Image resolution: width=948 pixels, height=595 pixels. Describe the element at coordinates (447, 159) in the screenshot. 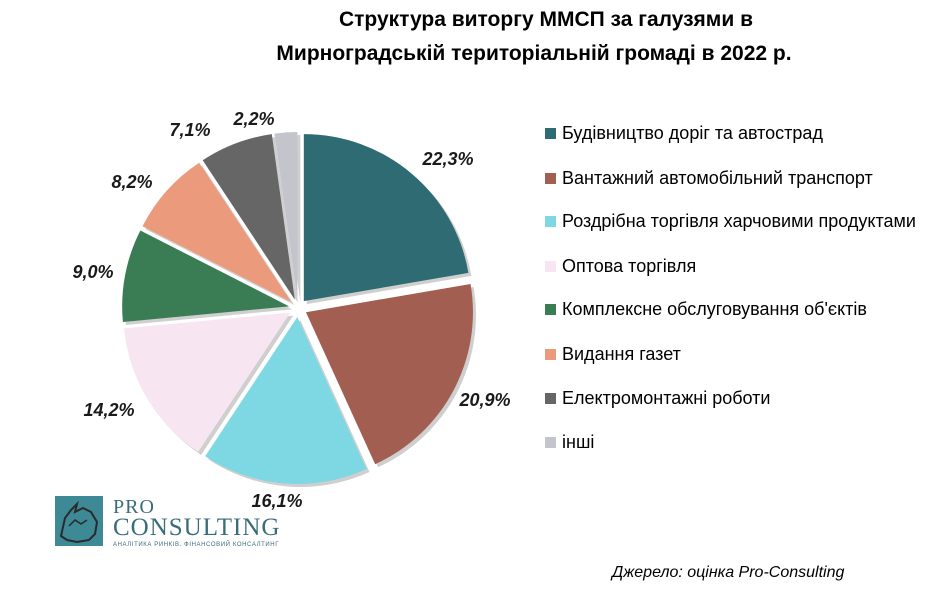

I see `slice-percent-label: 22,3%` at that location.